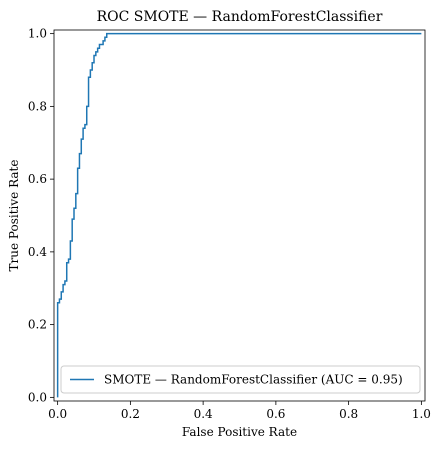  I want to click on y-tick-label: 1.0, so click(37, 34).